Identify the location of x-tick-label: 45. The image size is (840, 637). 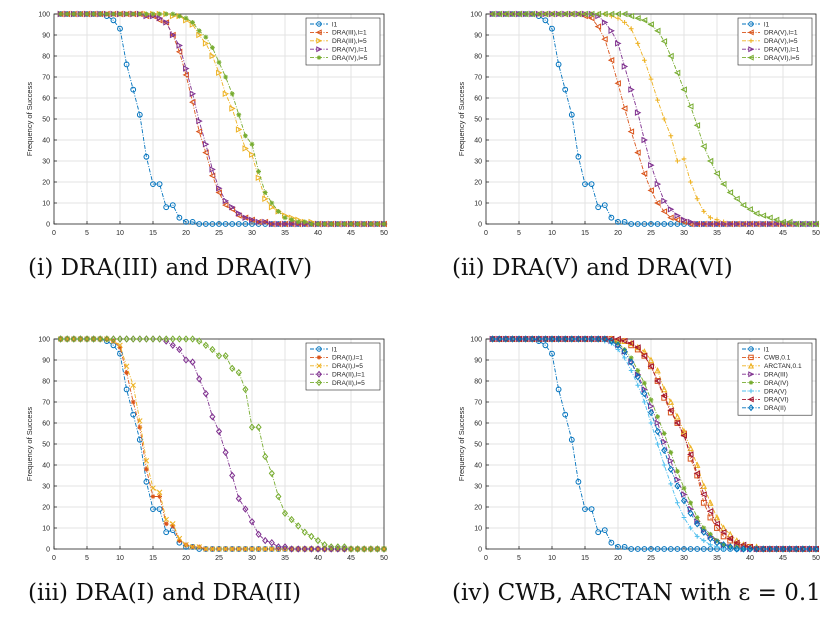
(351, 558).